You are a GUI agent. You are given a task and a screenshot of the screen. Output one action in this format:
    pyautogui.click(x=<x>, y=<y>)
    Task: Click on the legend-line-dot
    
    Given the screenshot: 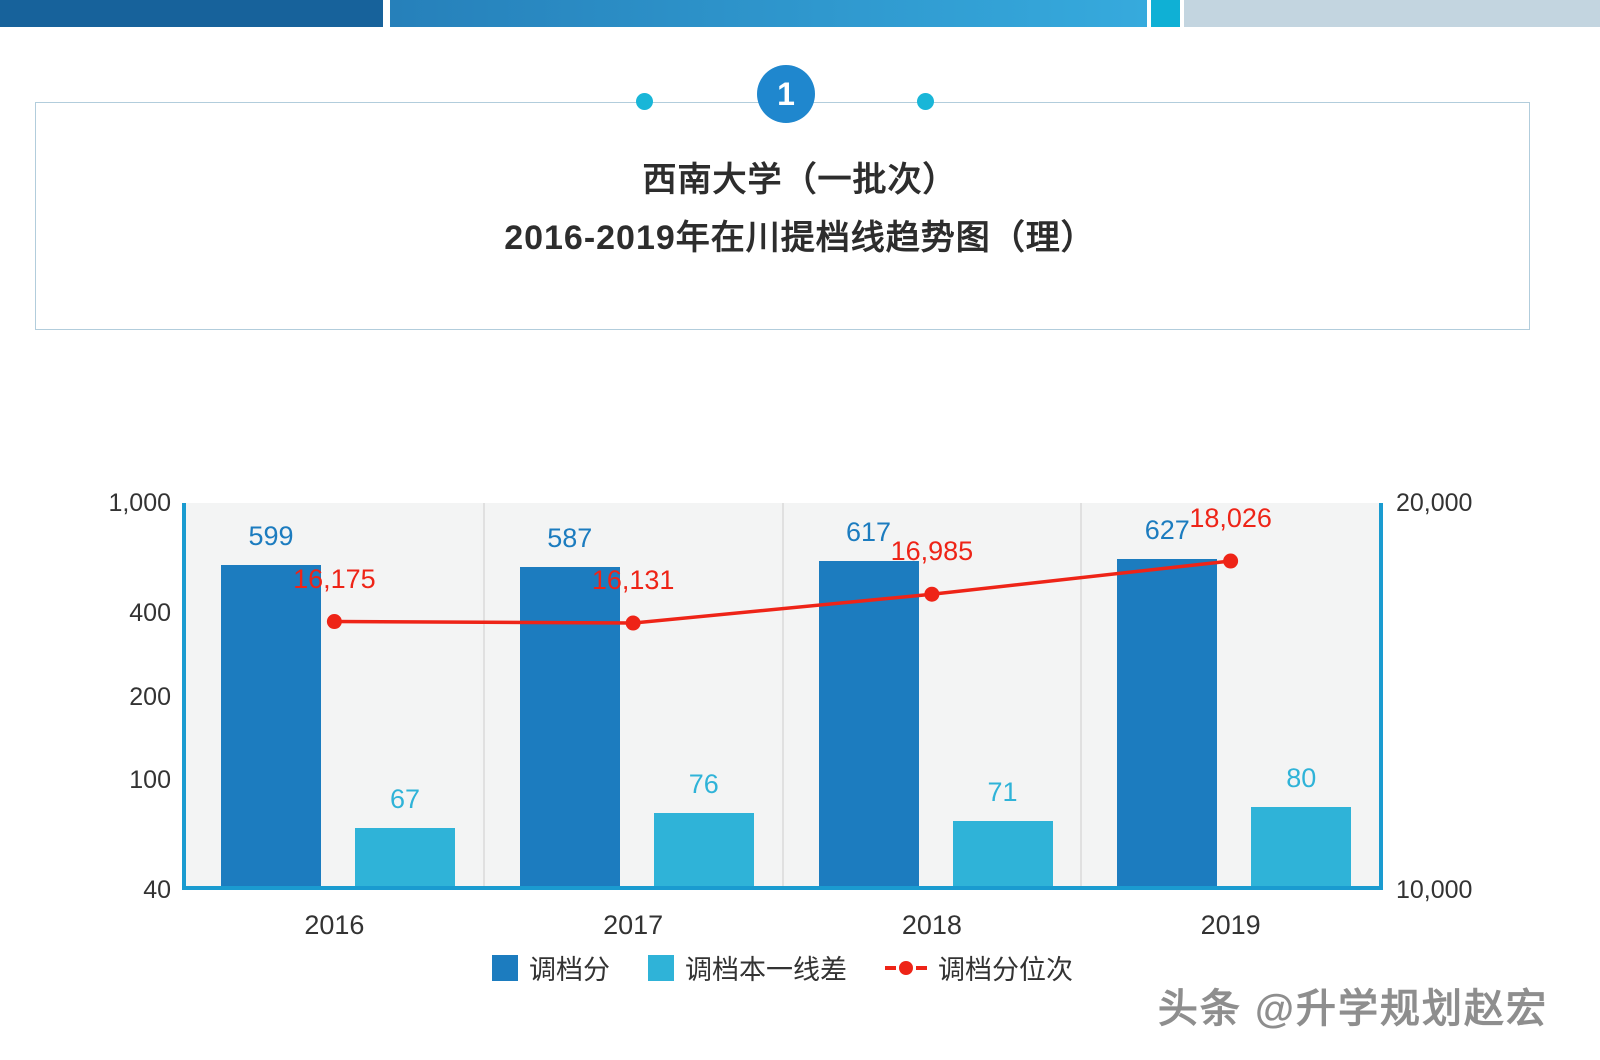 What is the action you would take?
    pyautogui.click(x=906, y=967)
    